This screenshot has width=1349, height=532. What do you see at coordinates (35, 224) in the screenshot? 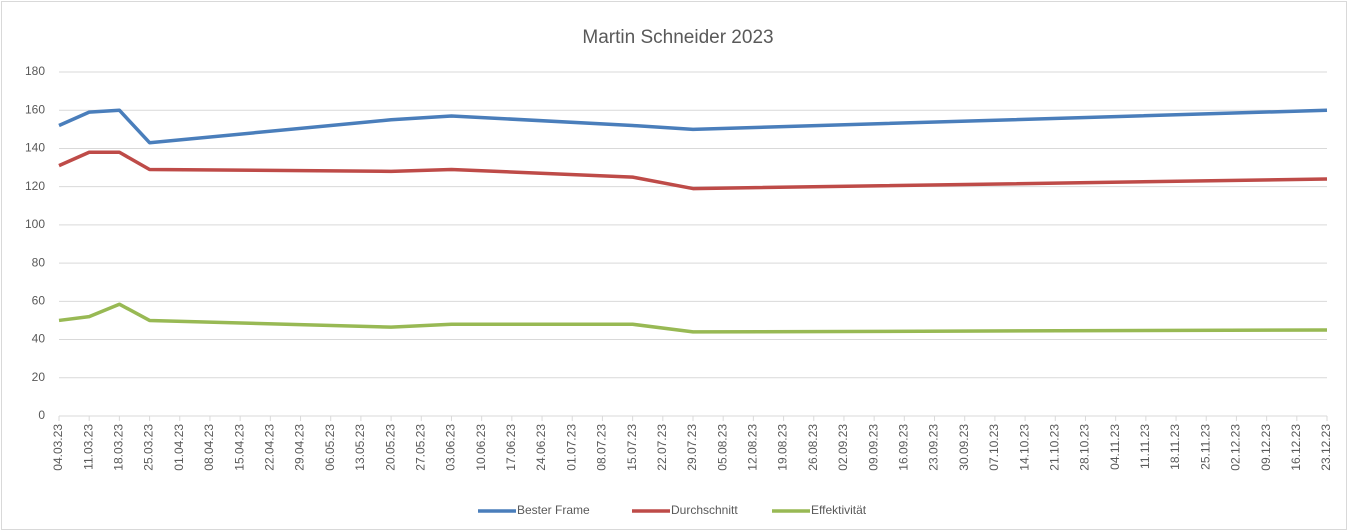
I see `y-tick-label: 100` at bounding box center [35, 224].